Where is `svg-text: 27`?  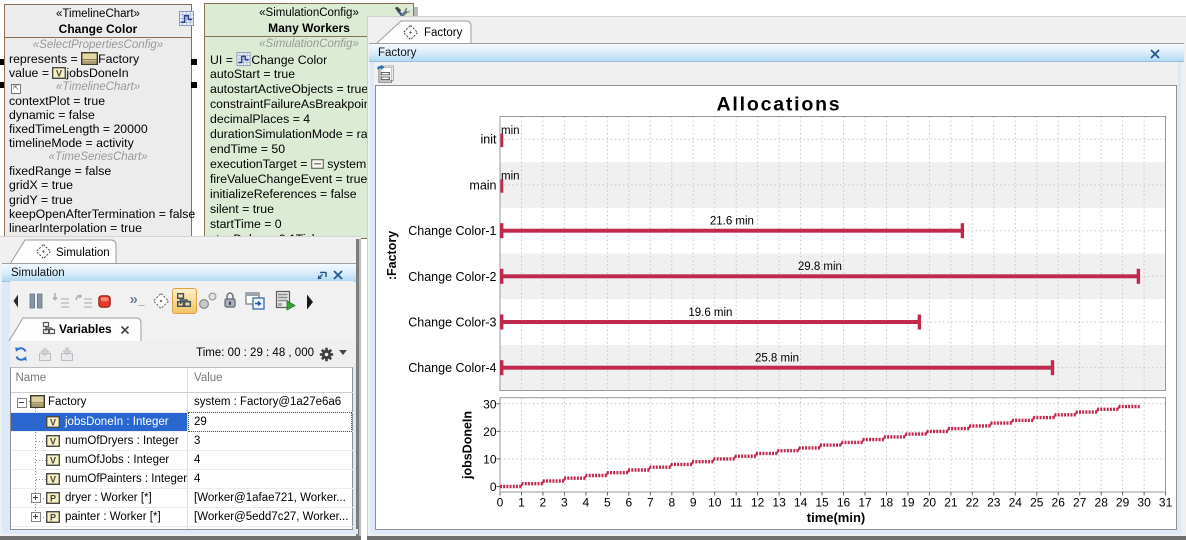 svg-text: 27 is located at coordinates (1080, 502).